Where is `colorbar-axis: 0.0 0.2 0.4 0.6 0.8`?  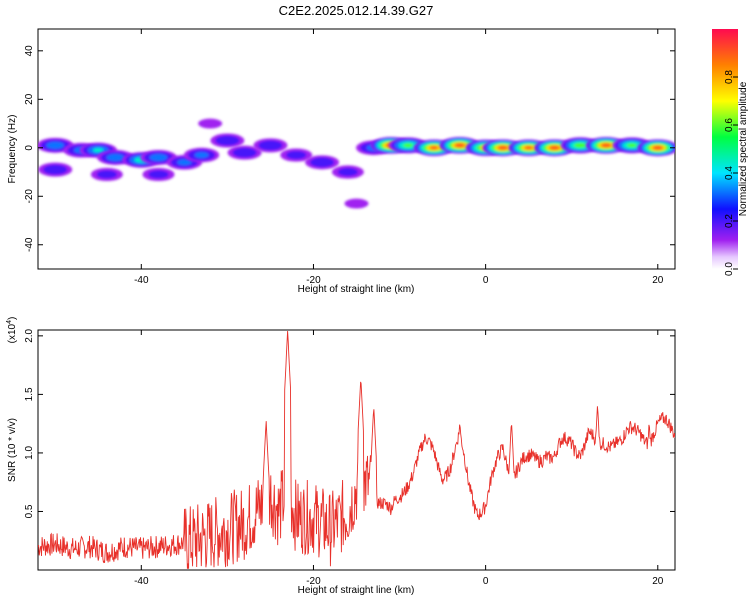 colorbar-axis: 0.0 0.2 0.4 0.6 0.8 is located at coordinates (731, 173).